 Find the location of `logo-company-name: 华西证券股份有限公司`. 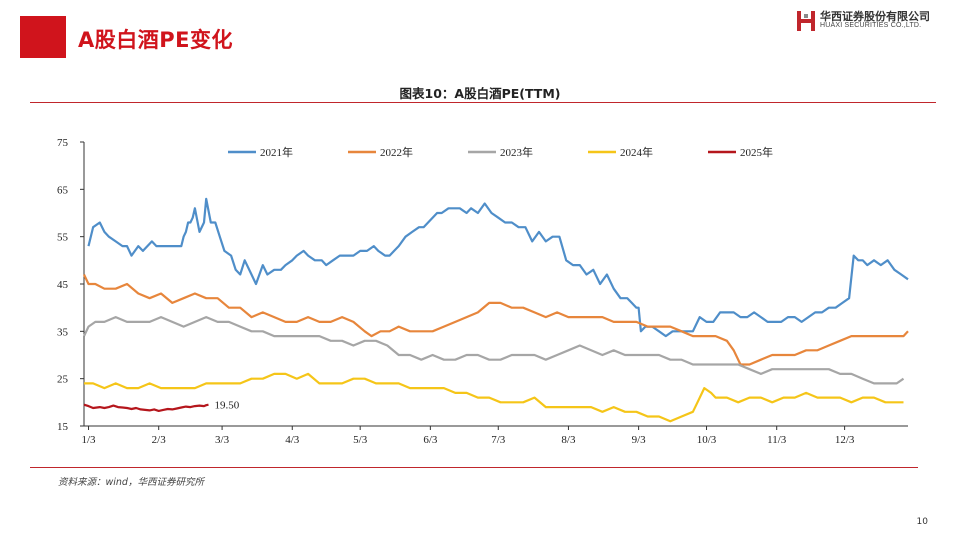

logo-company-name: 华西证券股份有限公司 is located at coordinates (875, 16).